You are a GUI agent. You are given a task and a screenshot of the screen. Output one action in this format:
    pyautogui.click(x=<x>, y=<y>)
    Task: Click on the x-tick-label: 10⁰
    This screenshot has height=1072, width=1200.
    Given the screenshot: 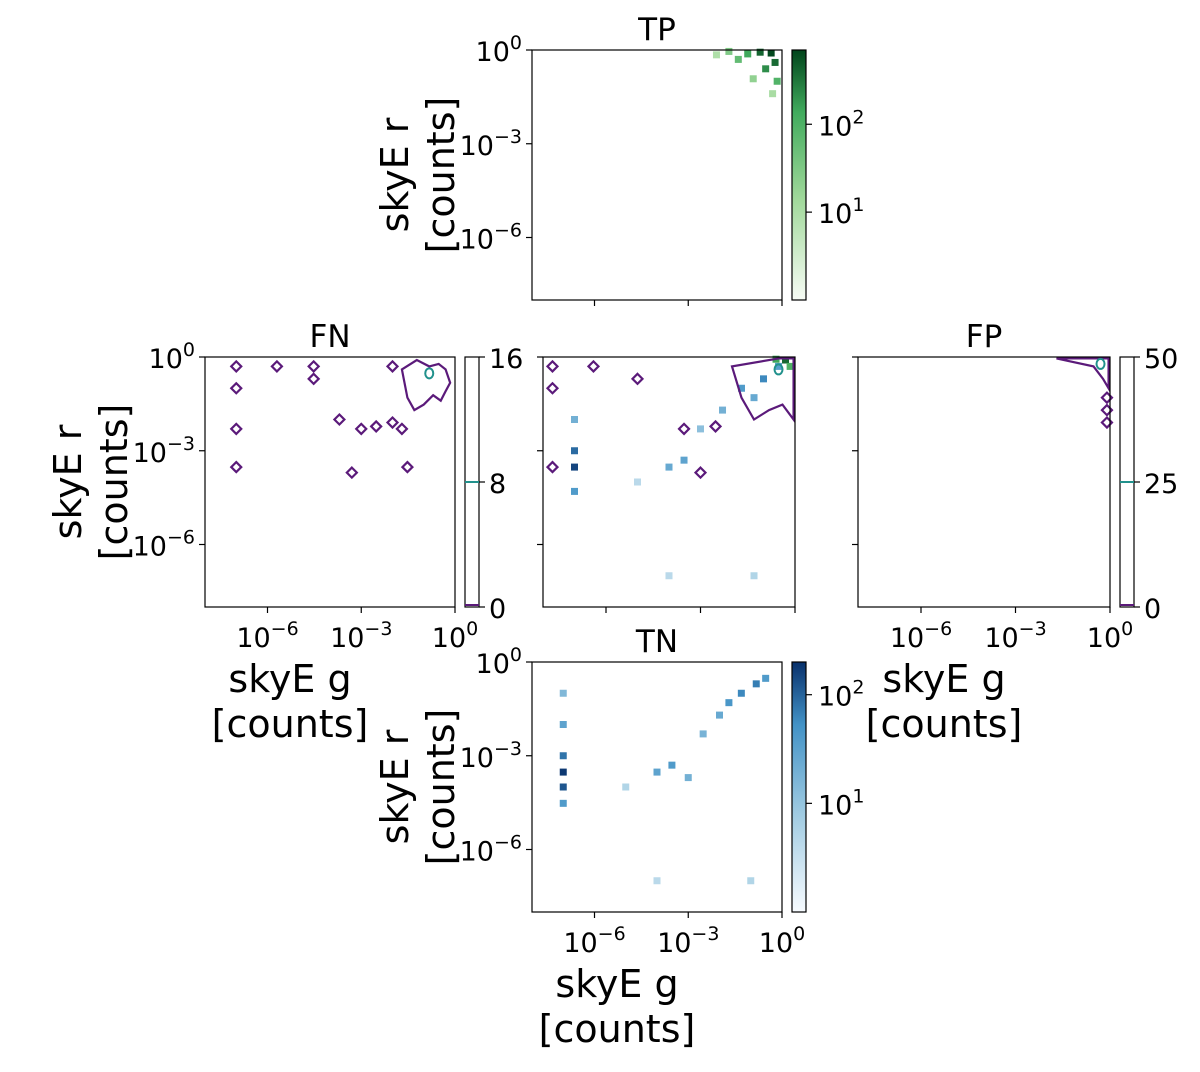 What is the action you would take?
    pyautogui.click(x=782, y=941)
    